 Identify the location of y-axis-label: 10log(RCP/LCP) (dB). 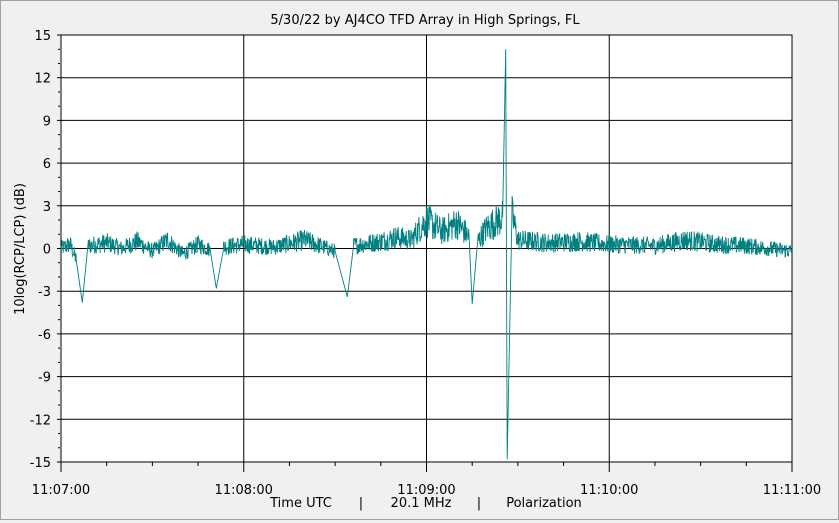
(20, 249).